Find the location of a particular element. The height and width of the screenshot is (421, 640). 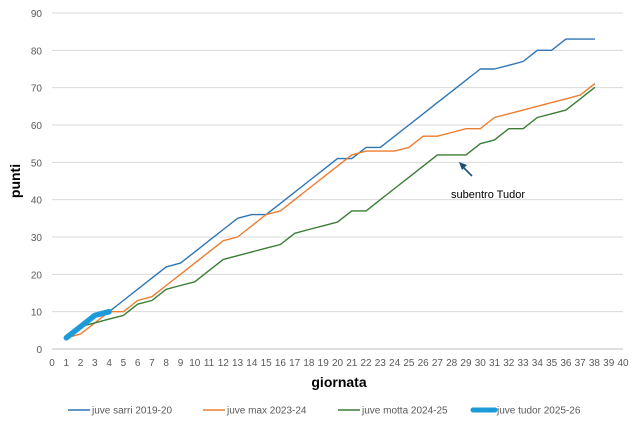

x-tick-label: 7 is located at coordinates (152, 363).